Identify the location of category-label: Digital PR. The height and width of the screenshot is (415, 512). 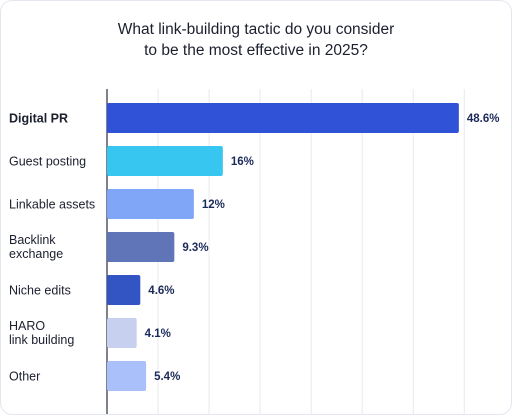
(38, 119).